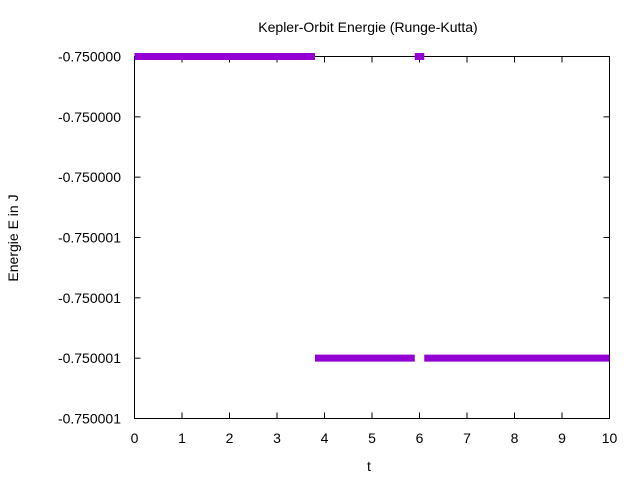 The image size is (640, 480). Describe the element at coordinates (367, 27) in the screenshot. I see `chart-title: Kepler-Orbit Energie (Runge-Kutta)` at that location.